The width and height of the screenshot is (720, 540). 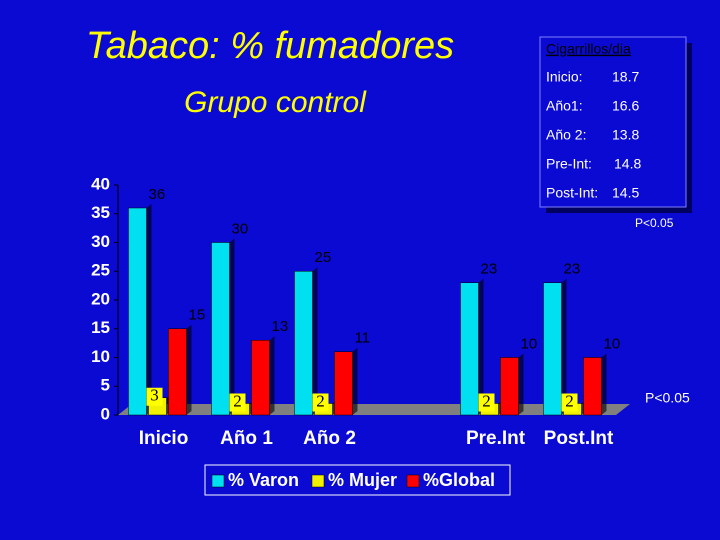 What do you see at coordinates (329, 438) in the screenshot?
I see `x-tick-label: Año 2` at bounding box center [329, 438].